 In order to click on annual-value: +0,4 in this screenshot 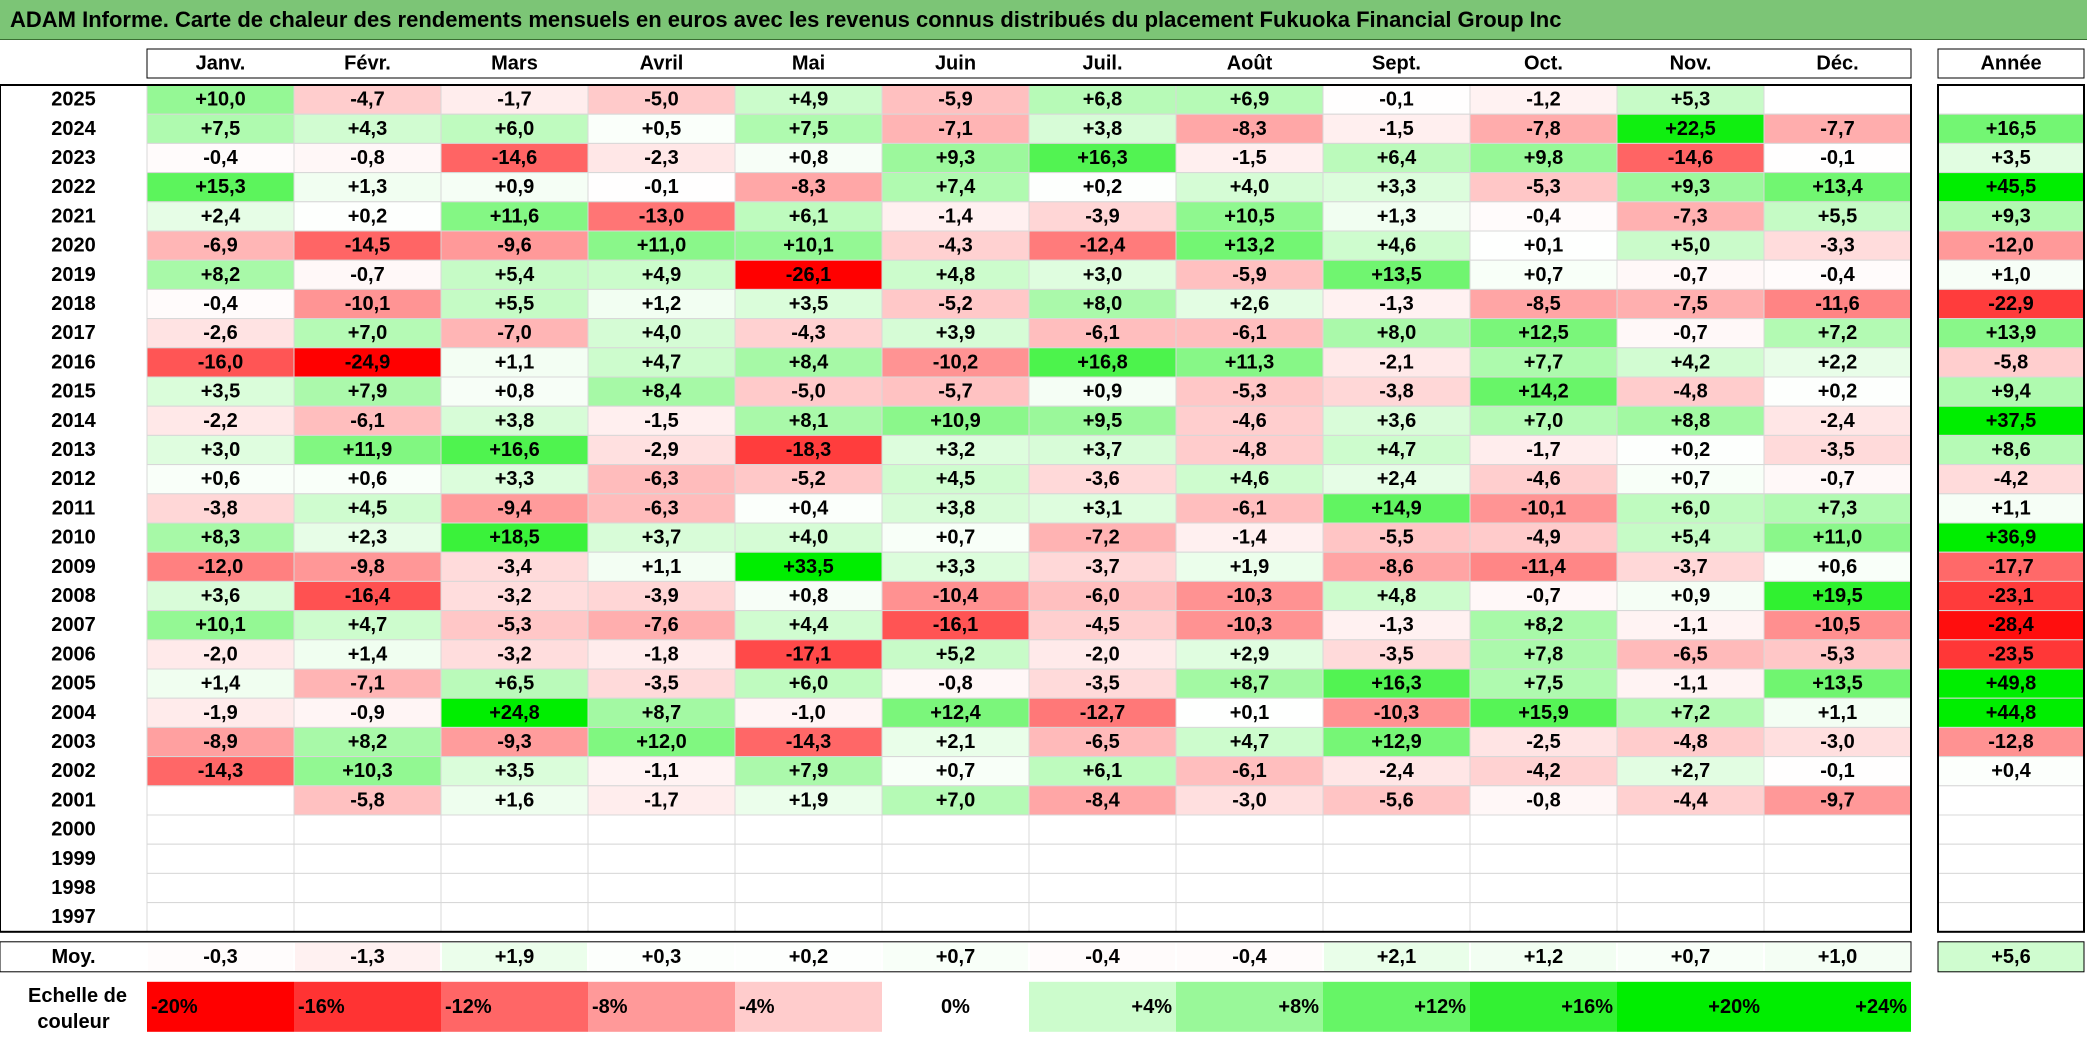, I will do `click(2011, 771)`.